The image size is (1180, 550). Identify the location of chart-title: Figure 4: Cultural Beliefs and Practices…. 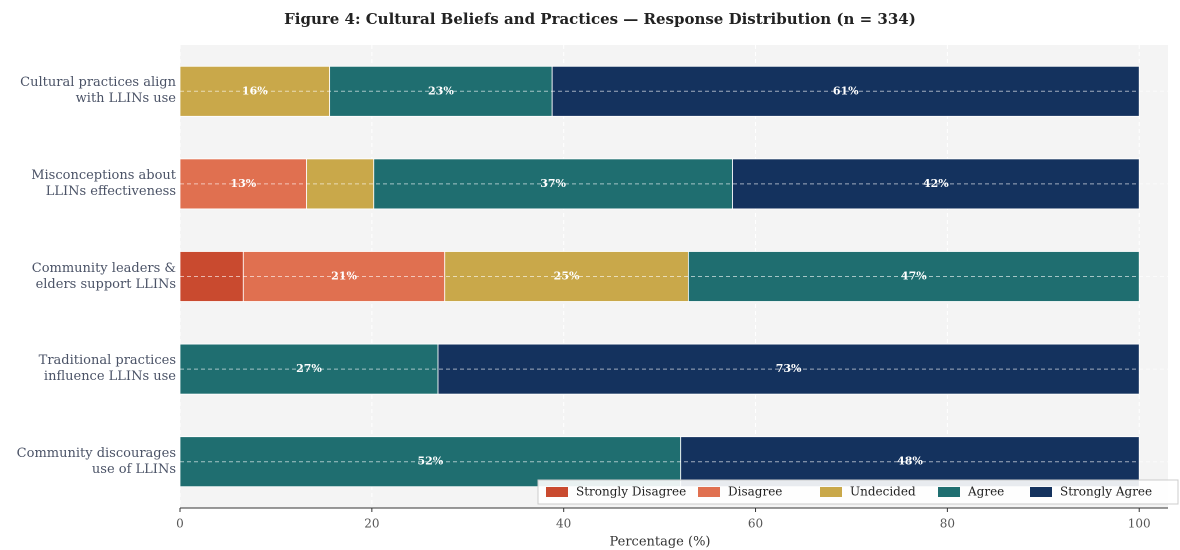
(600, 19).